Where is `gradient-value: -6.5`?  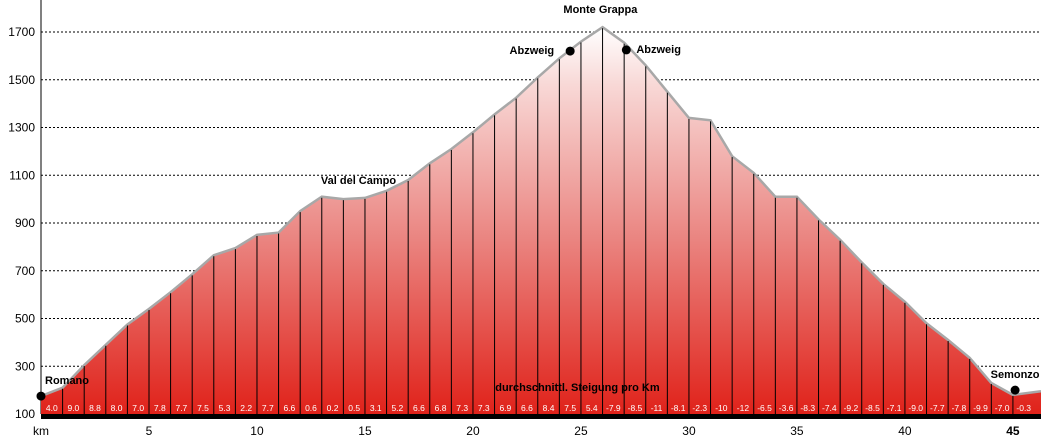
gradient-value: -6.5 is located at coordinates (764, 408).